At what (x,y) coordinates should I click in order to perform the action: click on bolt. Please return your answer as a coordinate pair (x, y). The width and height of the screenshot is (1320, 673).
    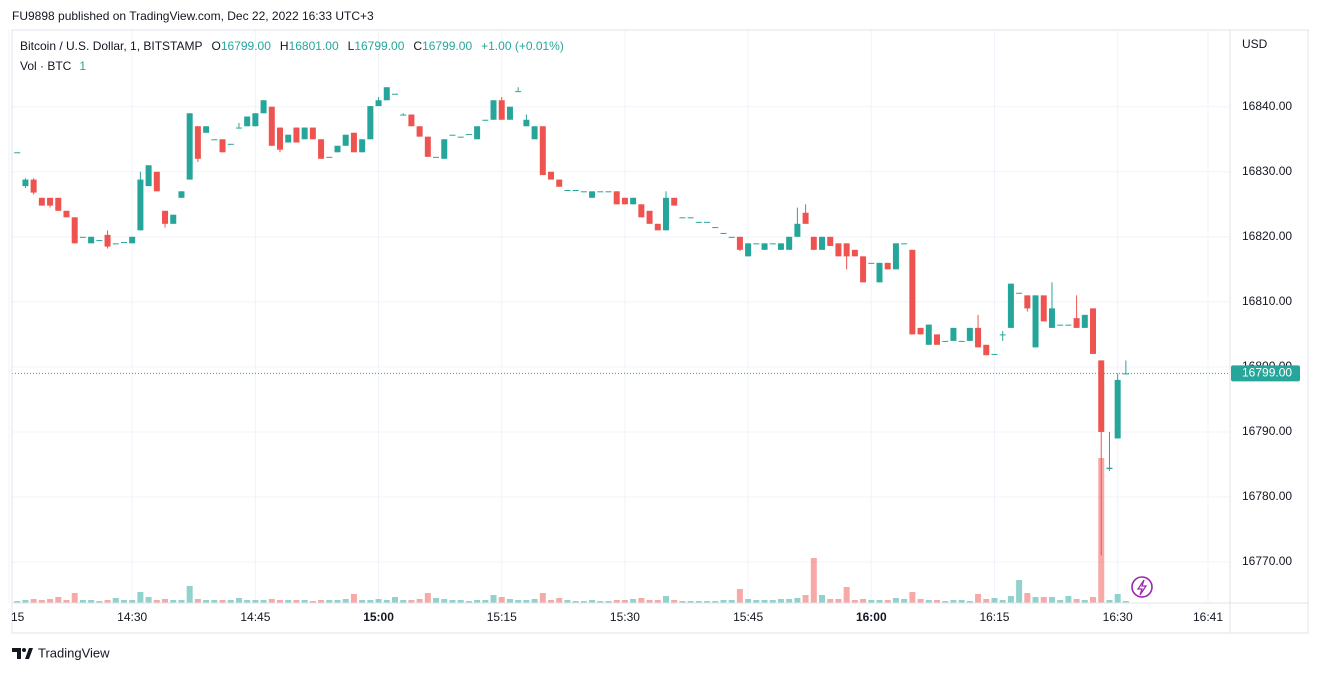
    Looking at the image, I should click on (1142, 587).